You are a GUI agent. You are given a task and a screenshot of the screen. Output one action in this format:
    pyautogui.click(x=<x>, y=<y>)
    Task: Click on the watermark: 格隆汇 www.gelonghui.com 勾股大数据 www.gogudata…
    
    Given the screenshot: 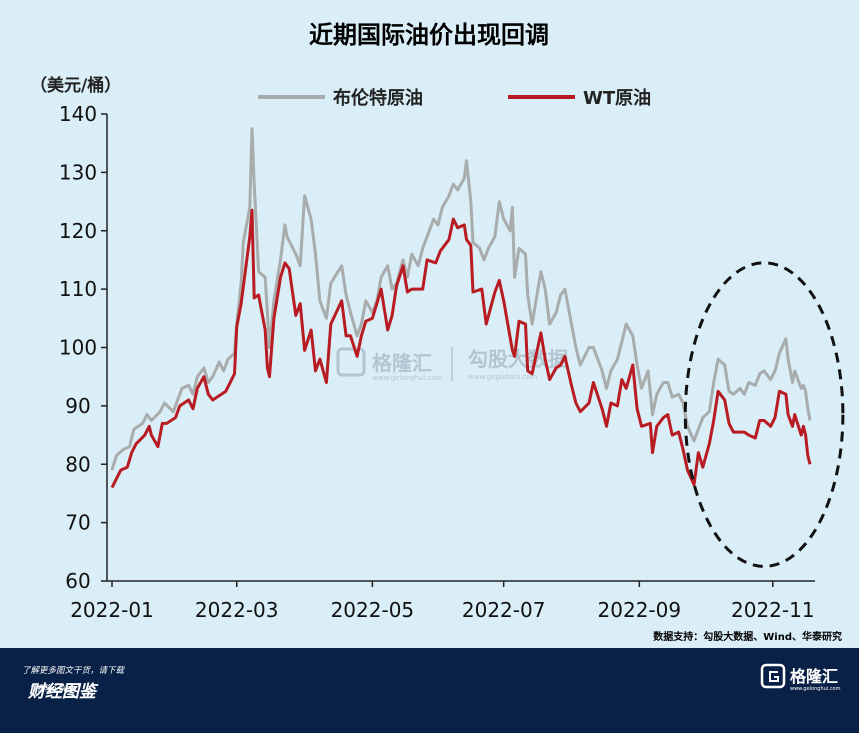 What is the action you would take?
    pyautogui.click(x=452, y=364)
    